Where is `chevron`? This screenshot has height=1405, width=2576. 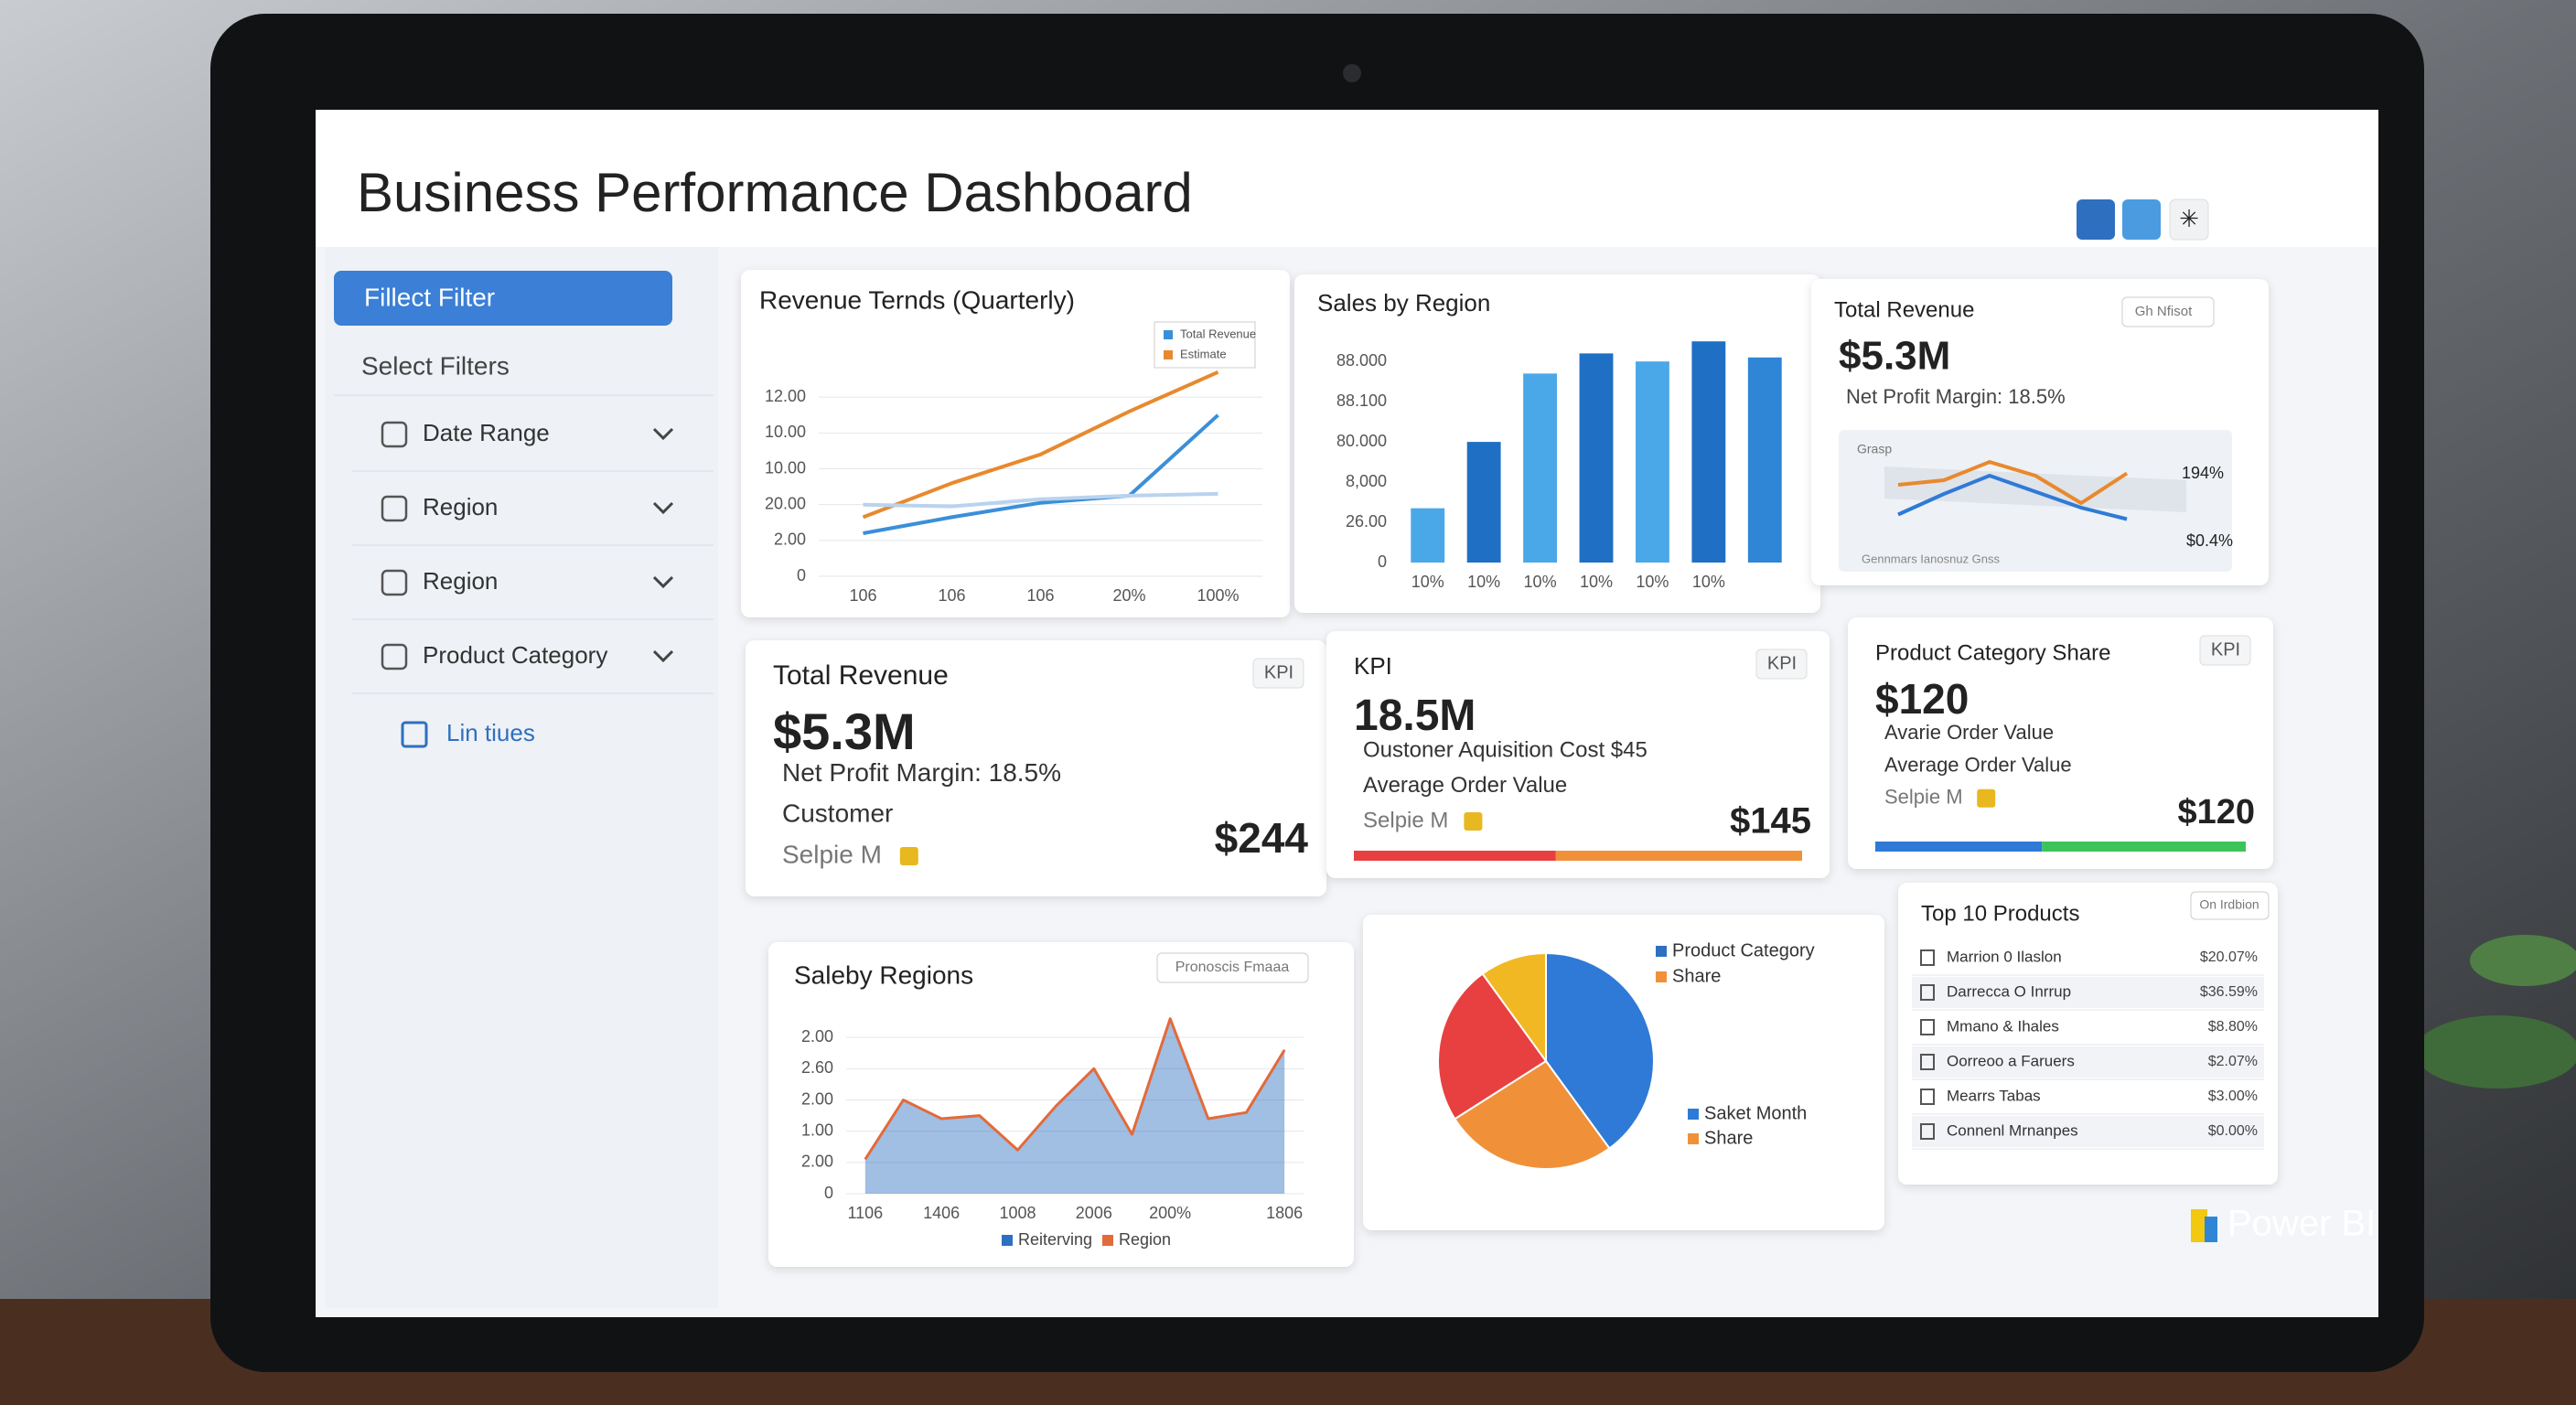 chevron is located at coordinates (663, 656).